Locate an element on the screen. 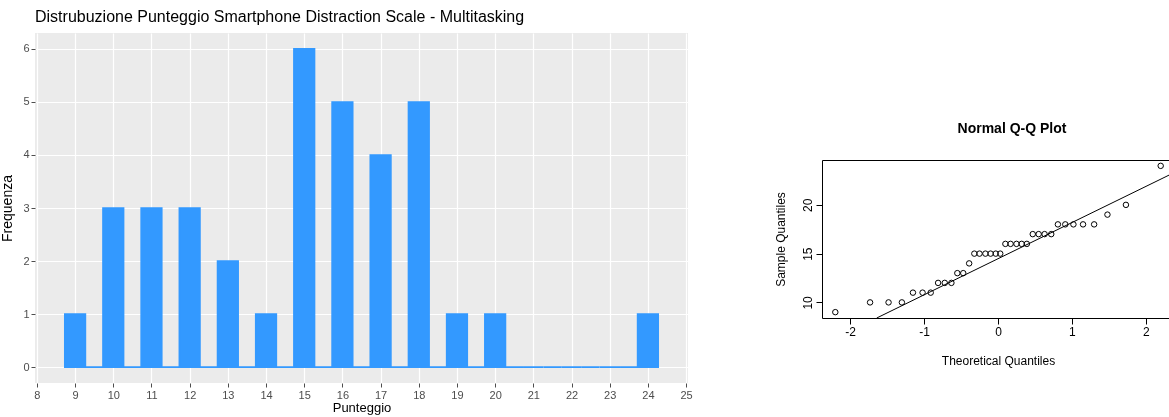 The width and height of the screenshot is (1169, 417). x-tick-label: 2 is located at coordinates (1147, 331).